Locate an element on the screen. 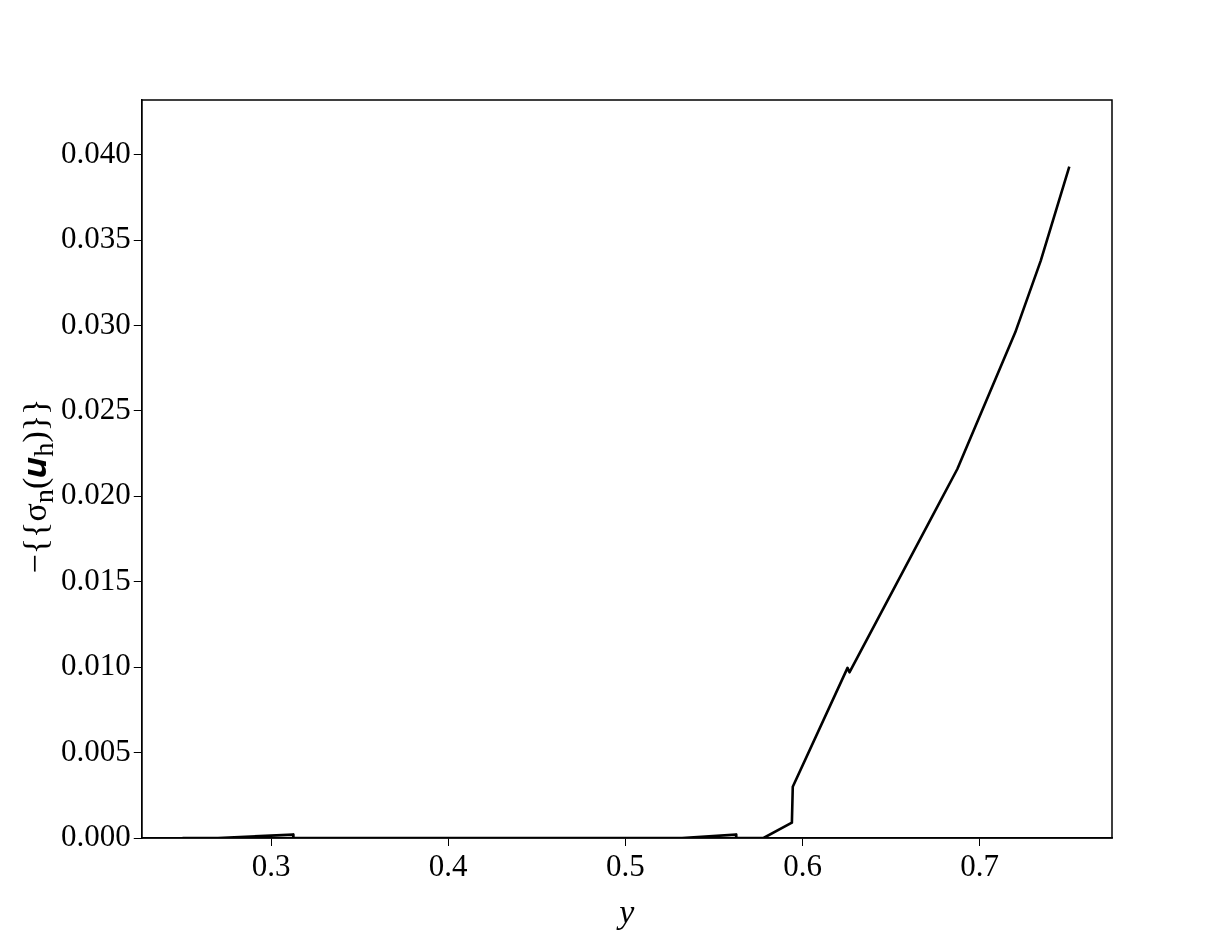 The width and height of the screenshot is (1232, 948). y-tick-label: 0.035 is located at coordinates (96, 238).